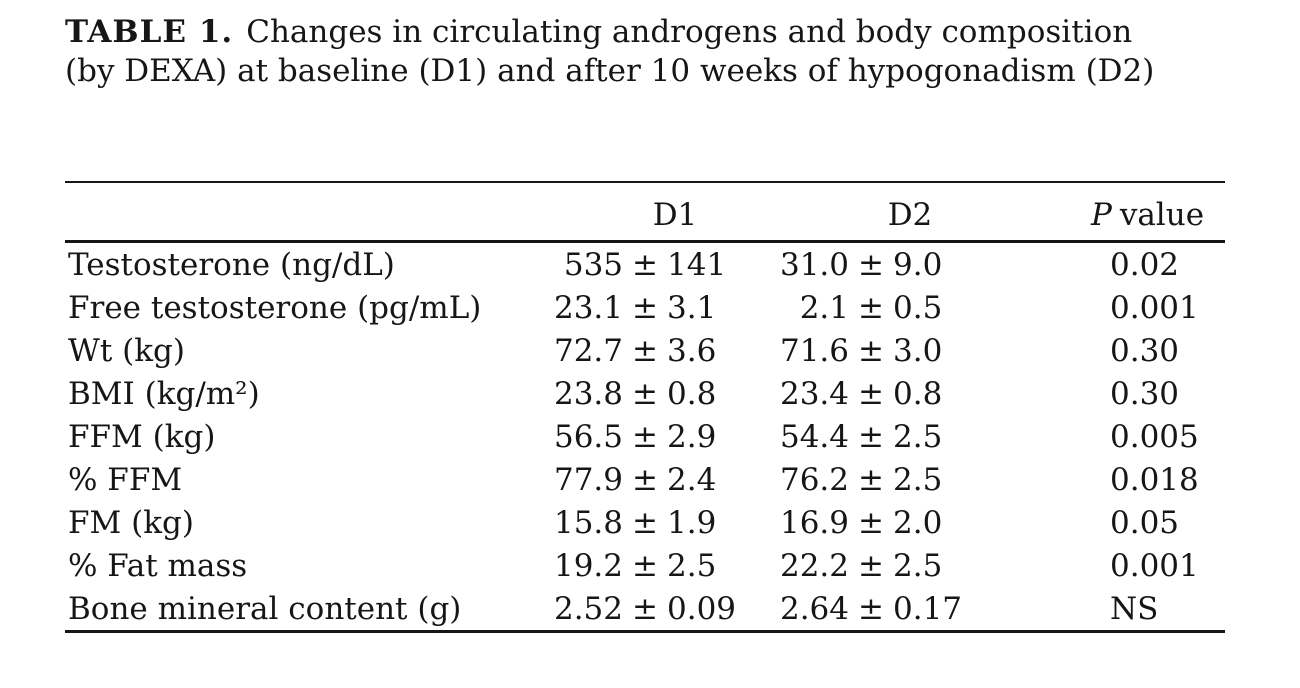 The width and height of the screenshot is (1300, 688). I want to click on row-label: % Fat mass, so click(158, 565).